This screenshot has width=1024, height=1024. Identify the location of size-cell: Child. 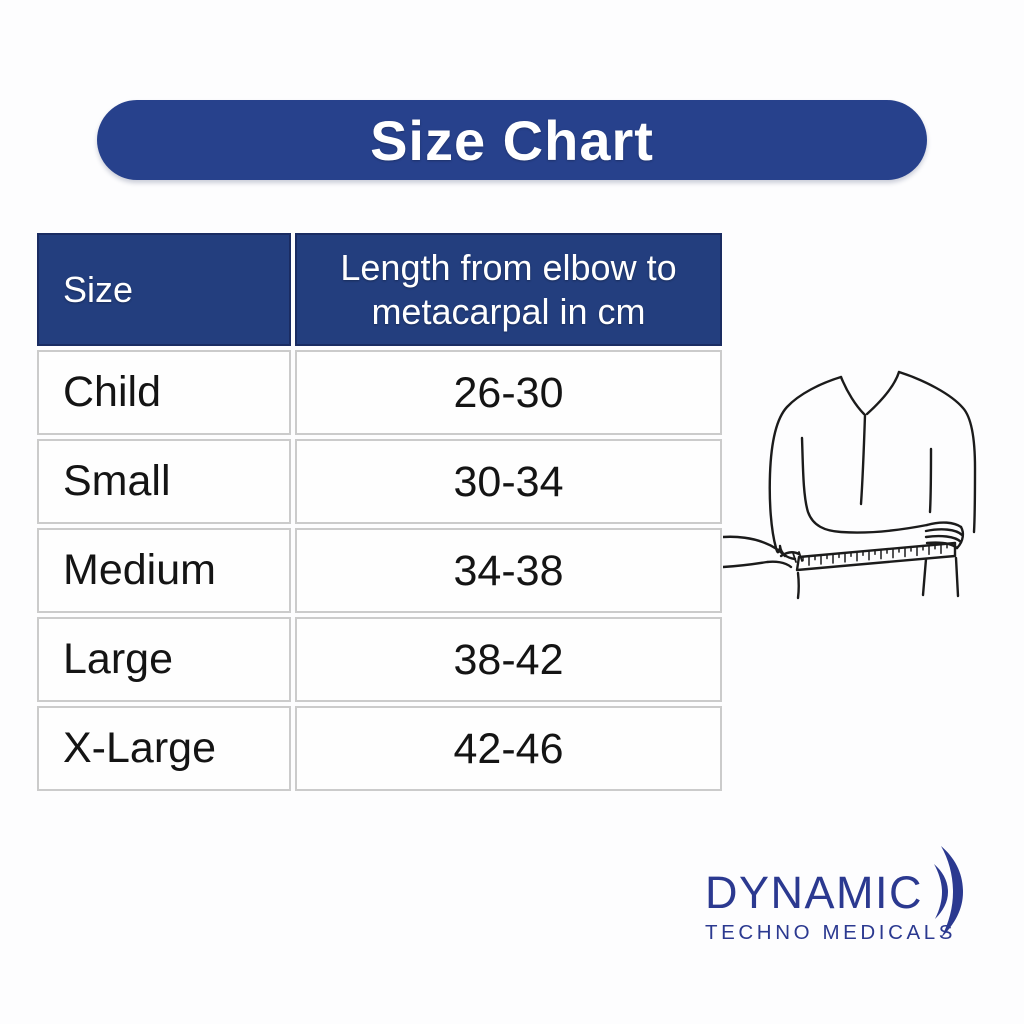
(164, 392).